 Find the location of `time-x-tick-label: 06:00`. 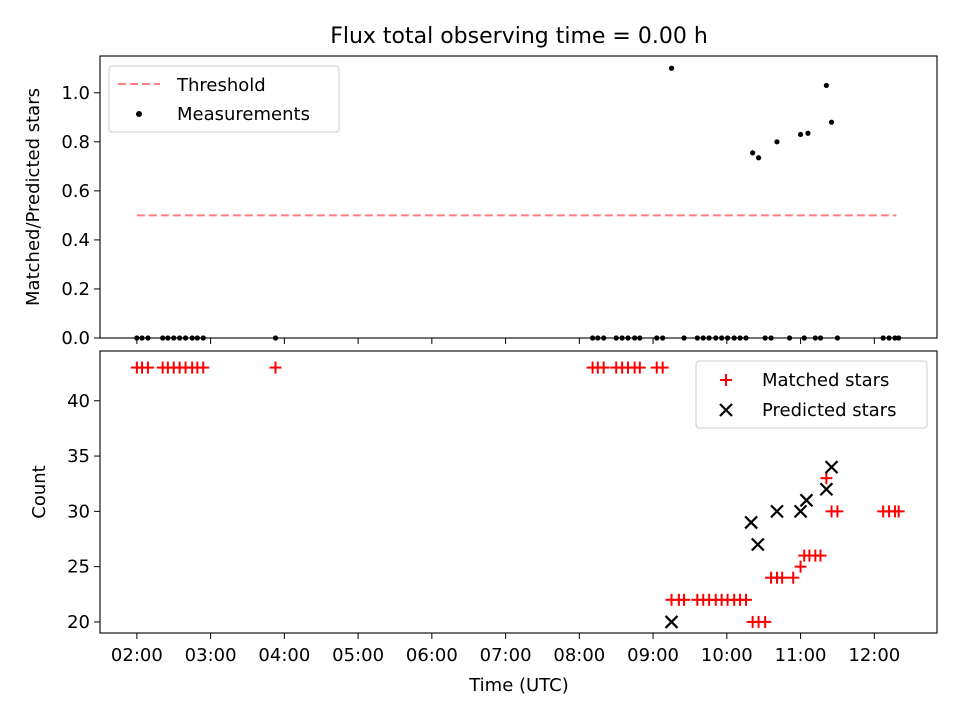

time-x-tick-label: 06:00 is located at coordinates (432, 655).